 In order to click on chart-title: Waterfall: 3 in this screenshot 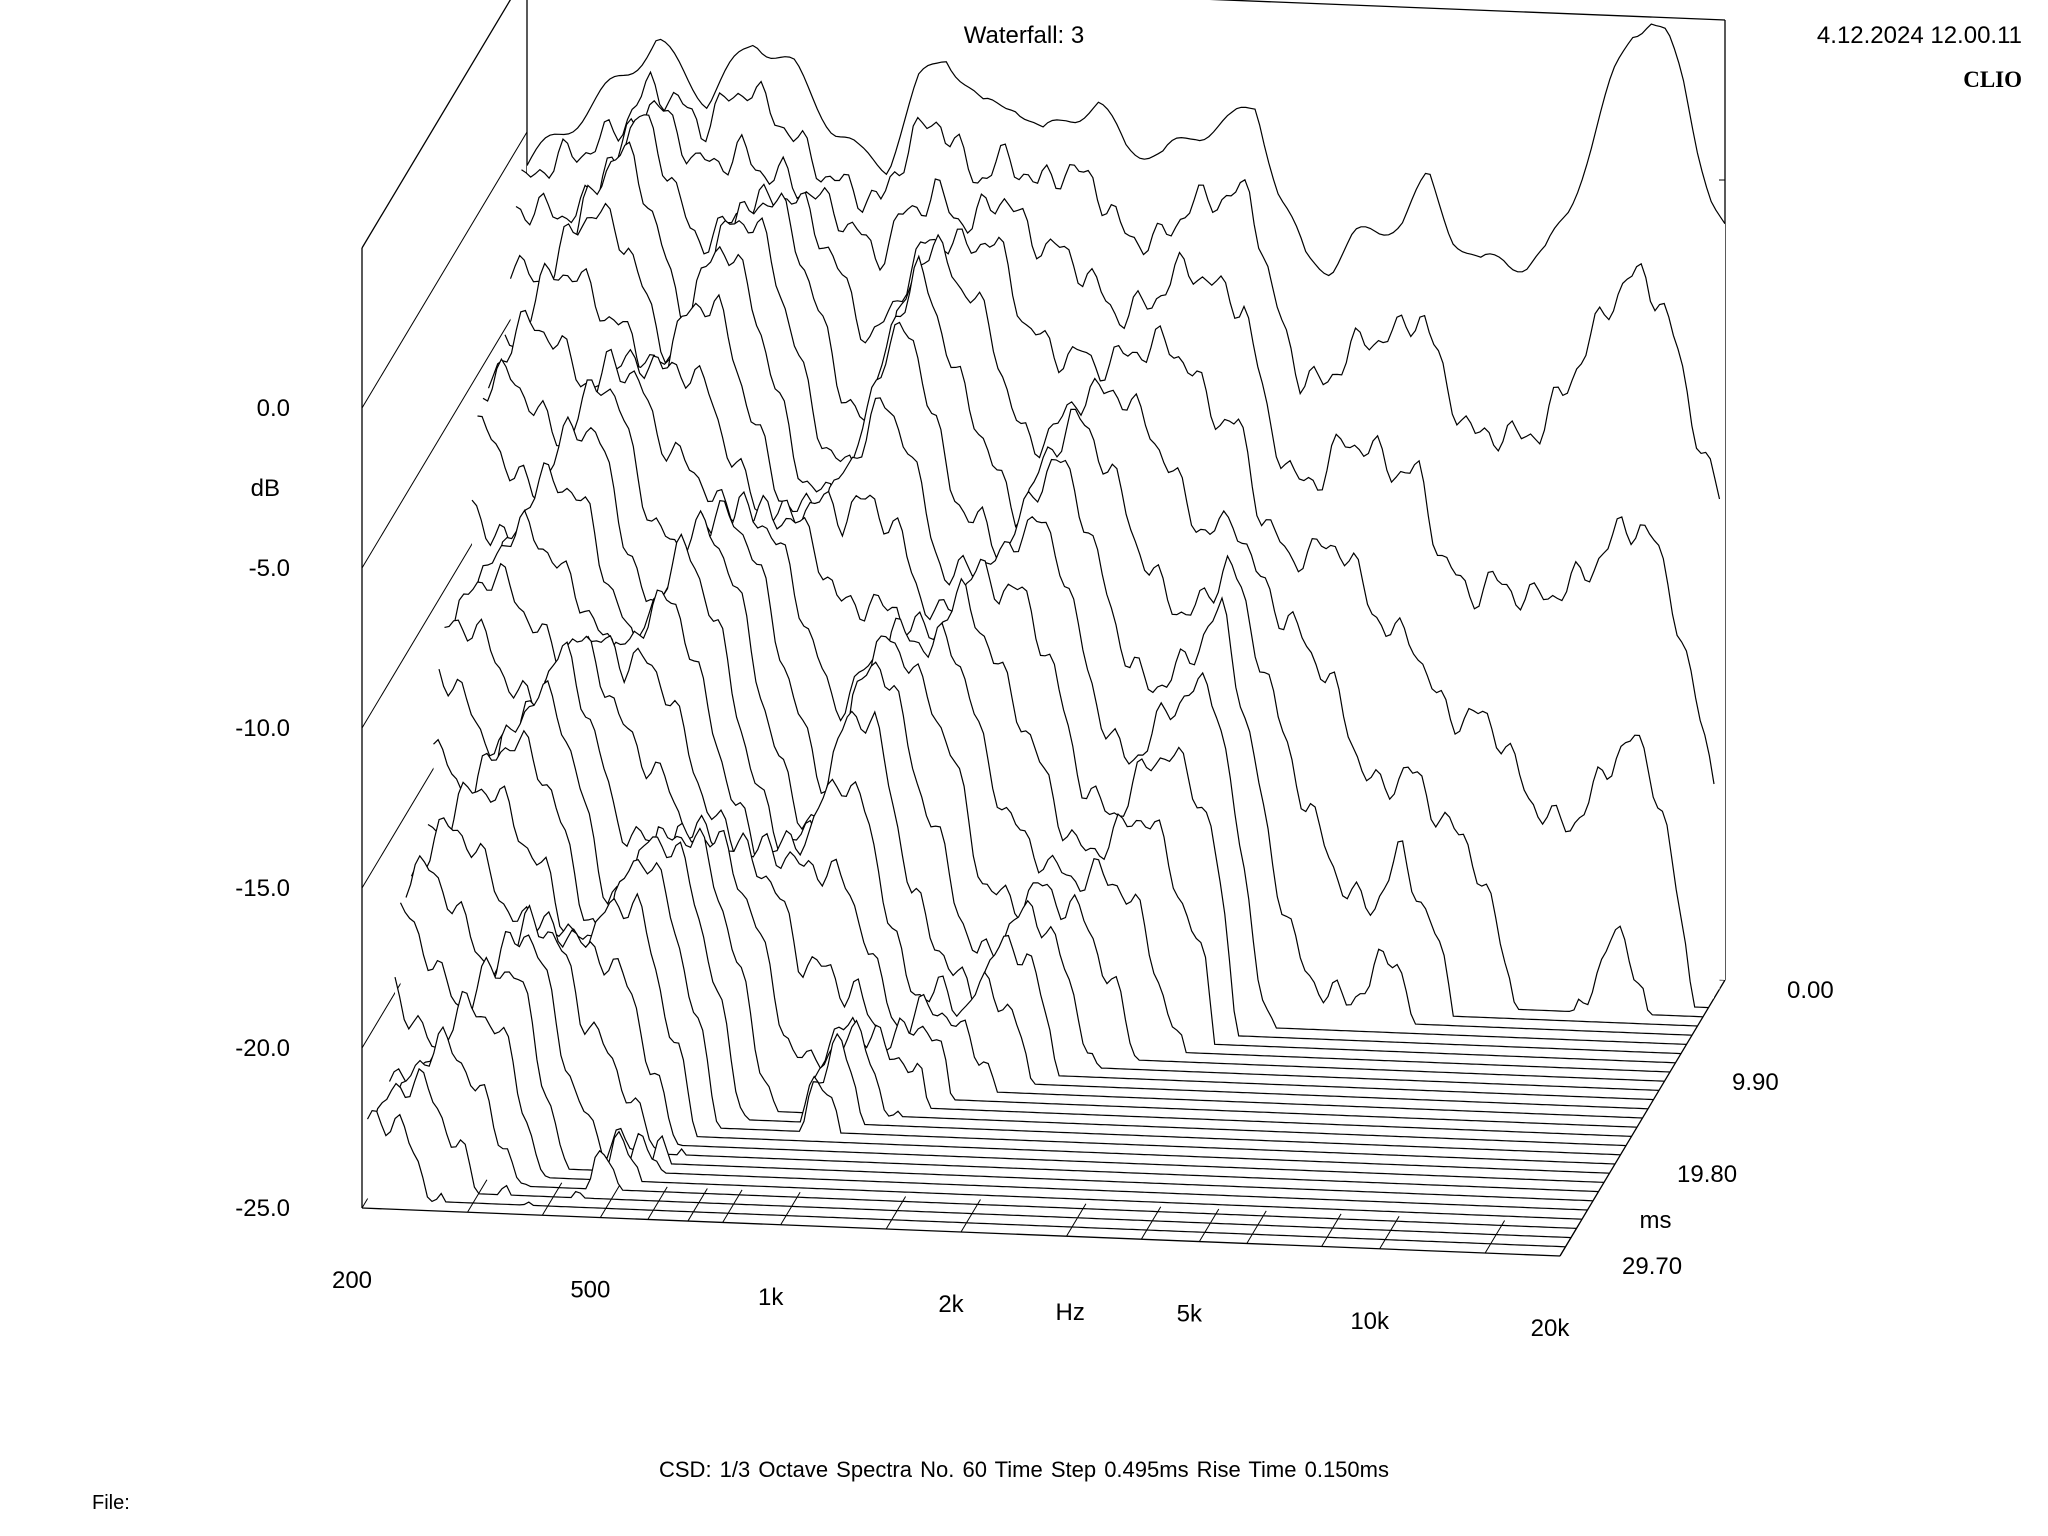, I will do `click(1024, 35)`.